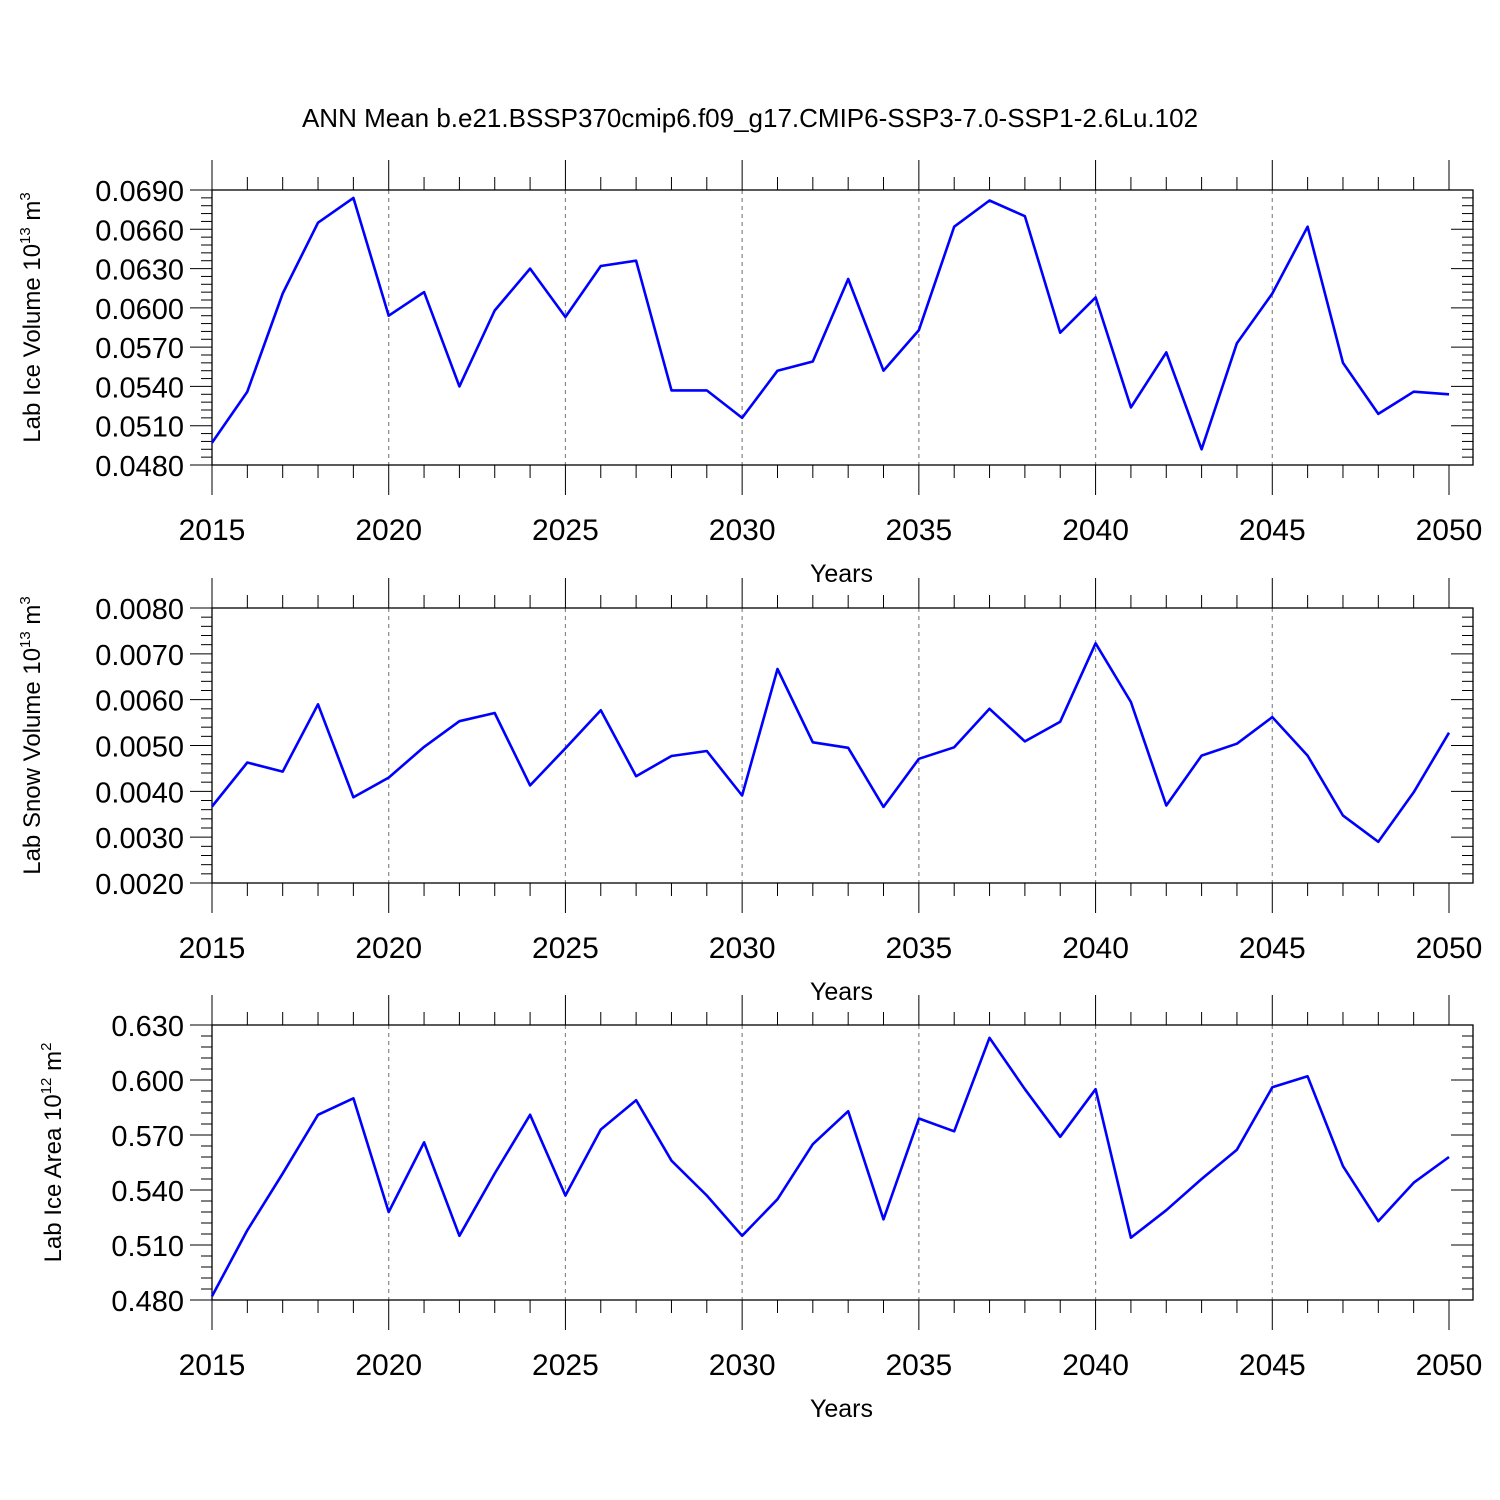 The width and height of the screenshot is (1500, 1500). Describe the element at coordinates (139, 656) in the screenshot. I see `y-tick-label: 0.0070` at that location.